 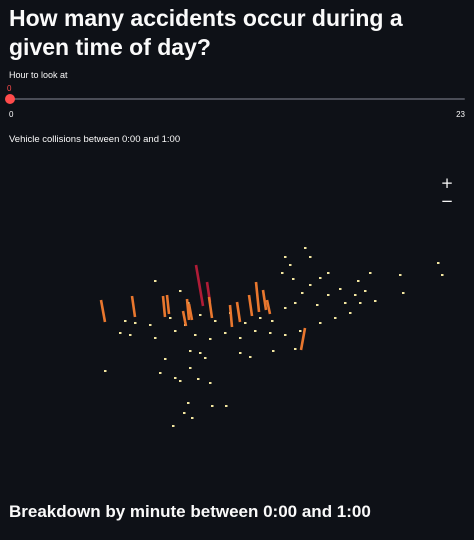 What do you see at coordinates (447, 201) in the screenshot?
I see `zoom-out-button: −` at bounding box center [447, 201].